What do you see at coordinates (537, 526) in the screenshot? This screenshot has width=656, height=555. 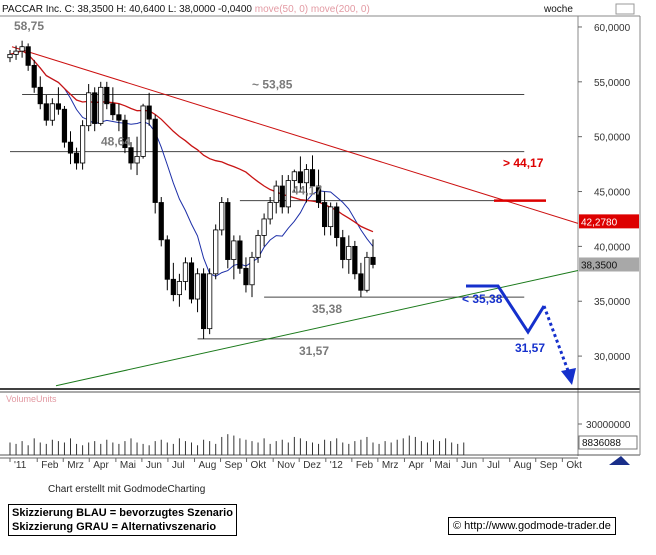 I see `source-url: http://www.godmode-trader.de` at bounding box center [537, 526].